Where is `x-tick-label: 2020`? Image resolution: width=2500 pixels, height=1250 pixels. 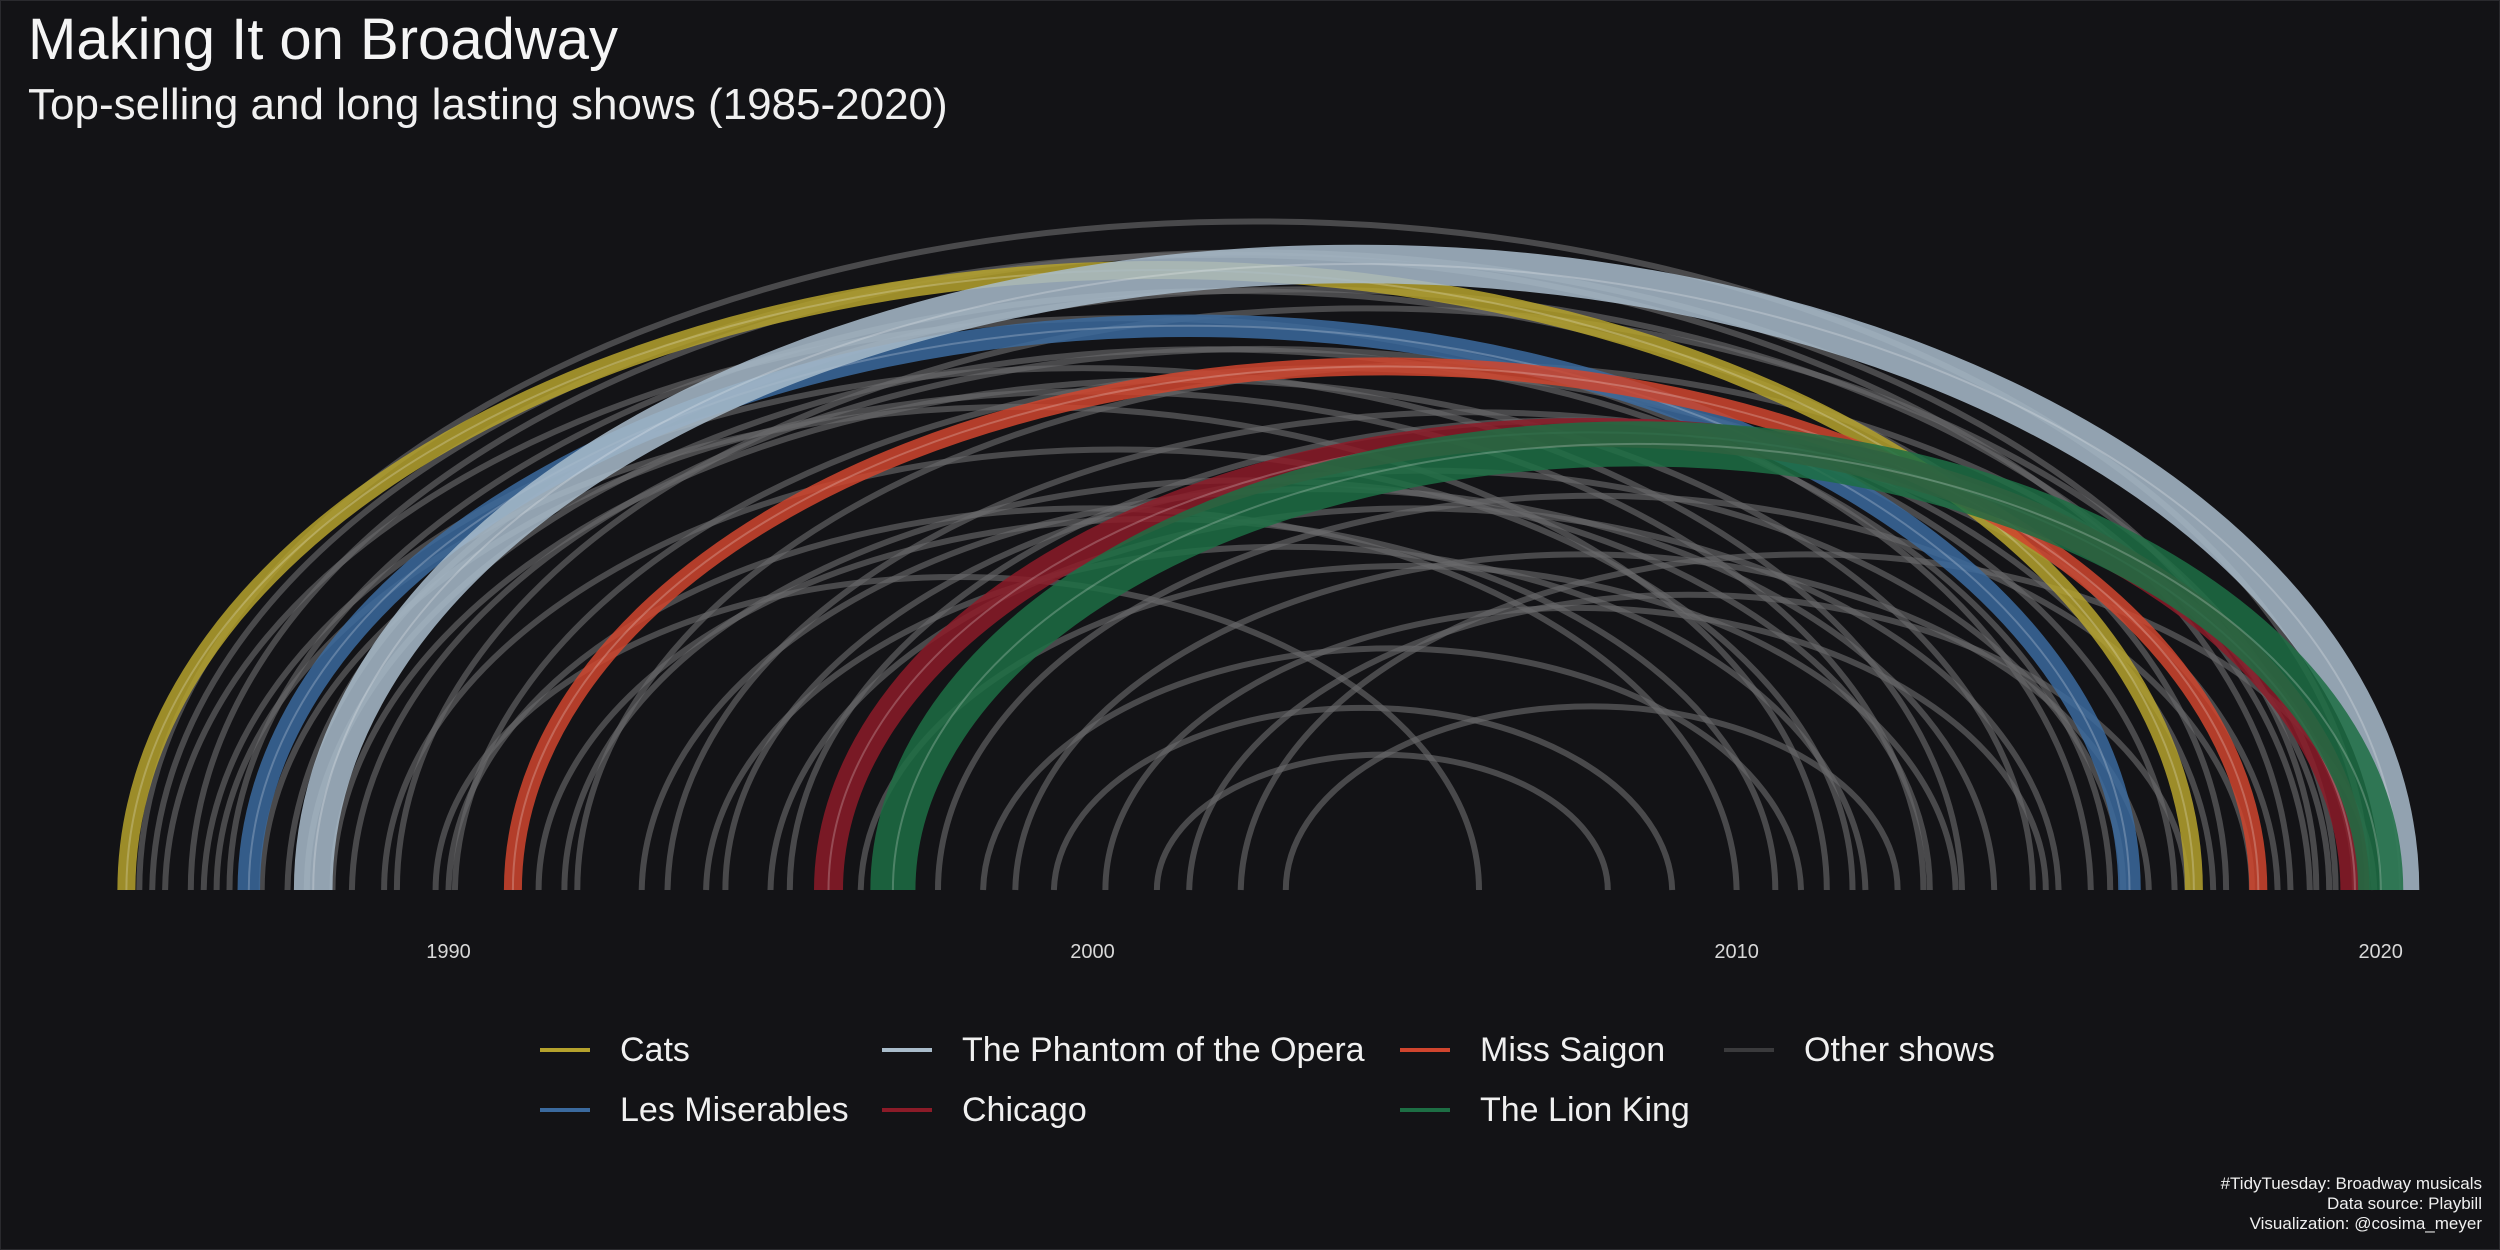
x-tick-label: 2020 is located at coordinates (2380, 952).